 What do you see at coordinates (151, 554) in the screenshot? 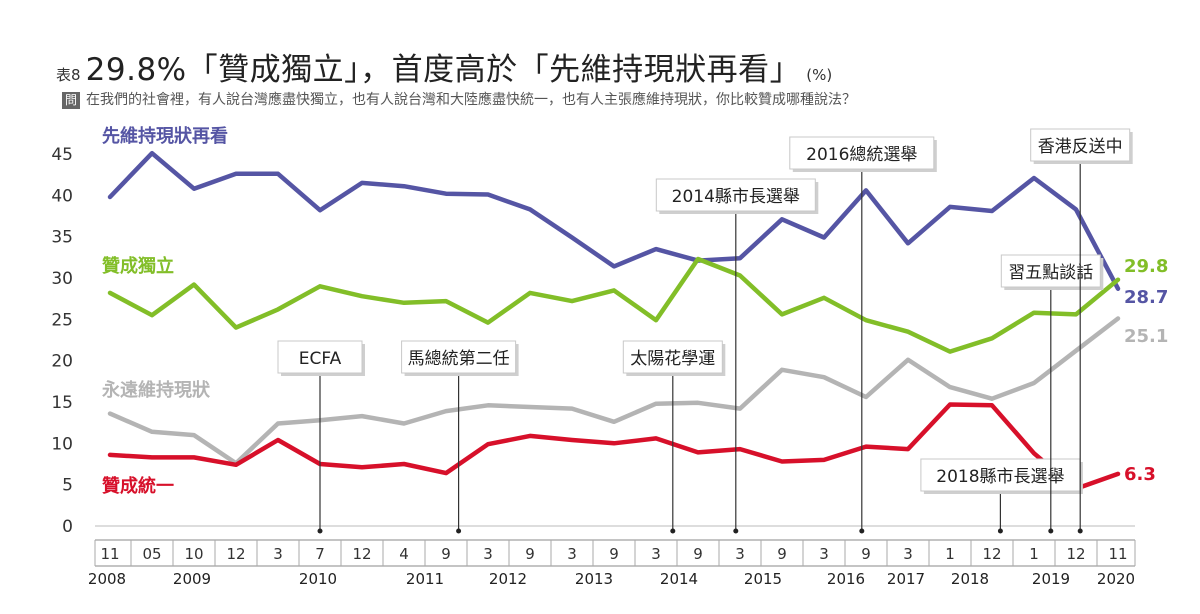
I see `x-tick-label: 05` at bounding box center [151, 554].